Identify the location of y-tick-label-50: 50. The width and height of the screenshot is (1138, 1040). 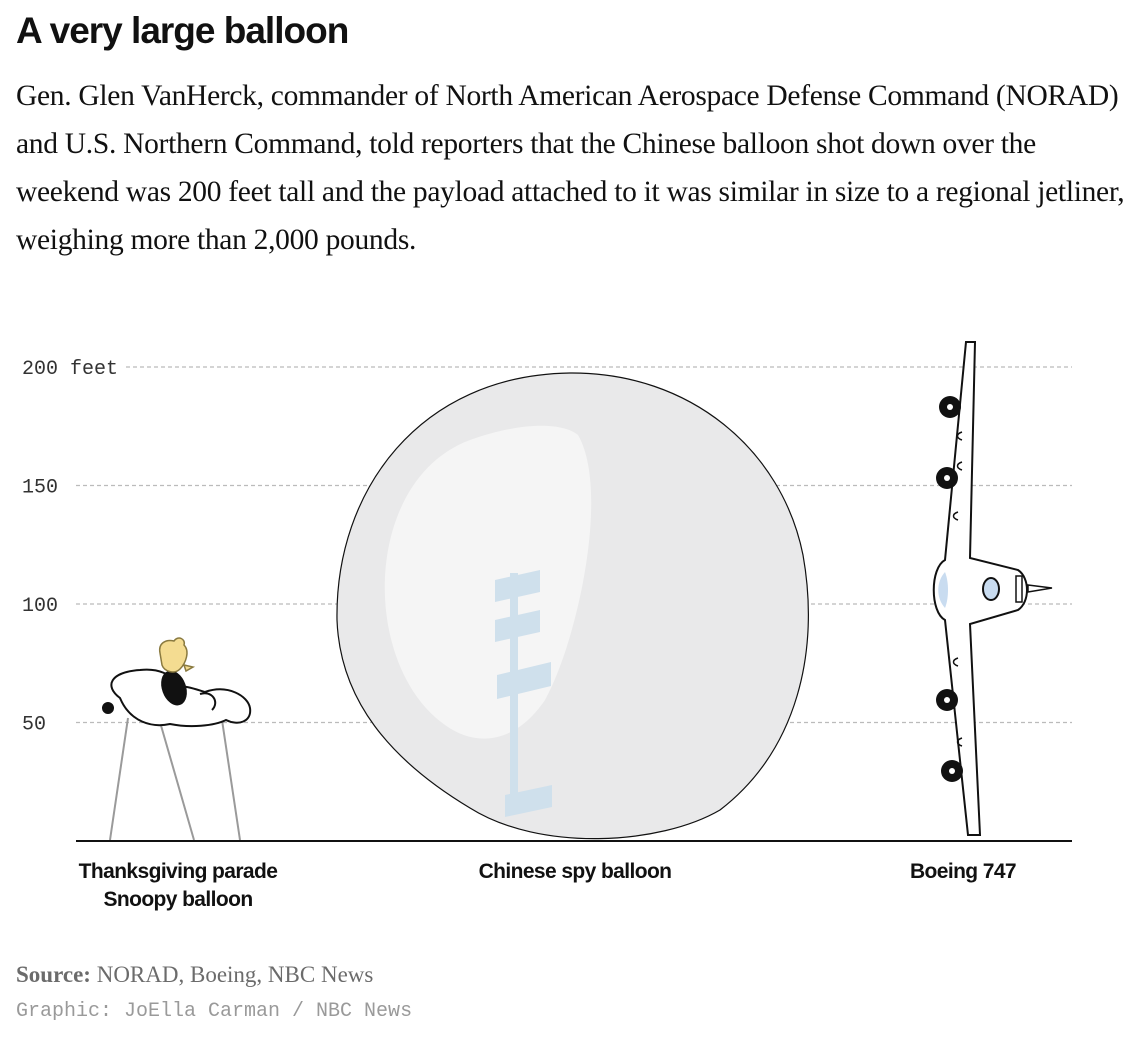
(34, 725).